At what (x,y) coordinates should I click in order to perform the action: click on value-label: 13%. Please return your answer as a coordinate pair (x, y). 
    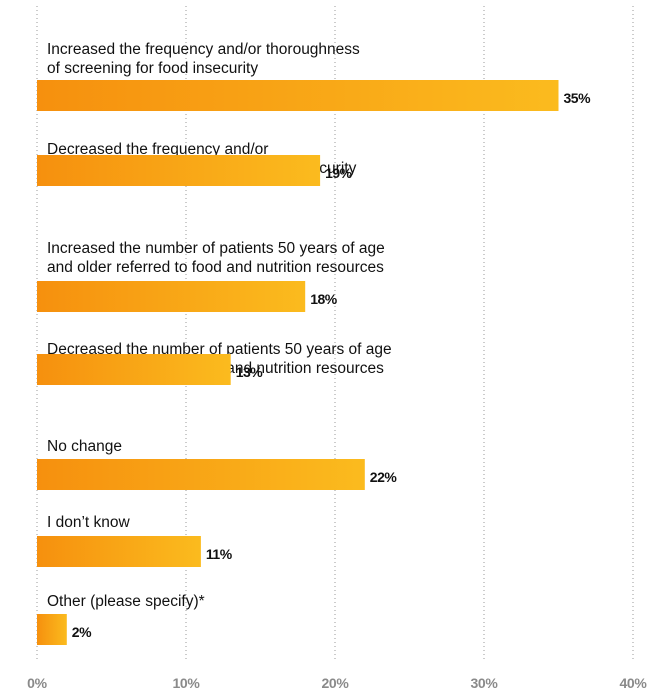
    Looking at the image, I should click on (250, 372).